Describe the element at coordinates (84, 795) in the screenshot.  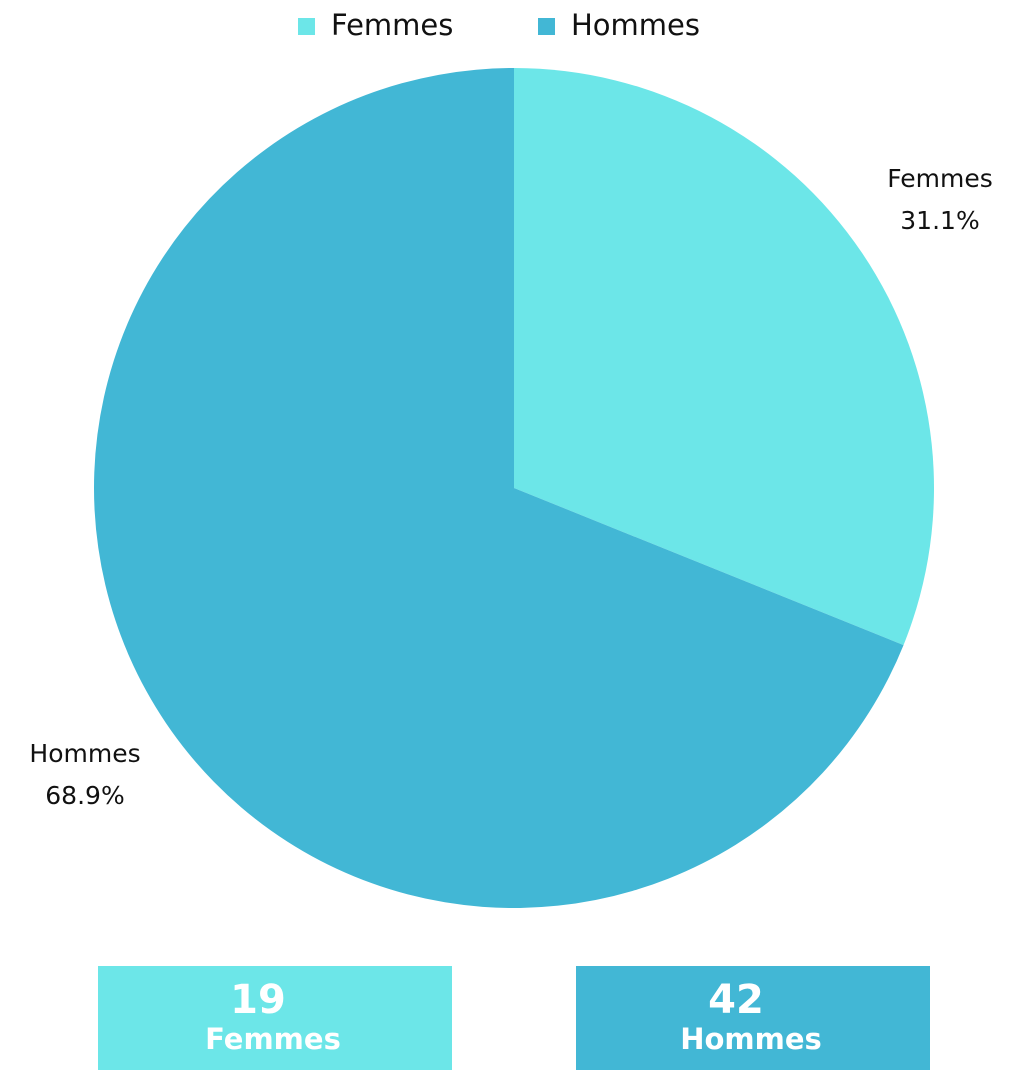
I see `slice-value-label: 68.9%` at that location.